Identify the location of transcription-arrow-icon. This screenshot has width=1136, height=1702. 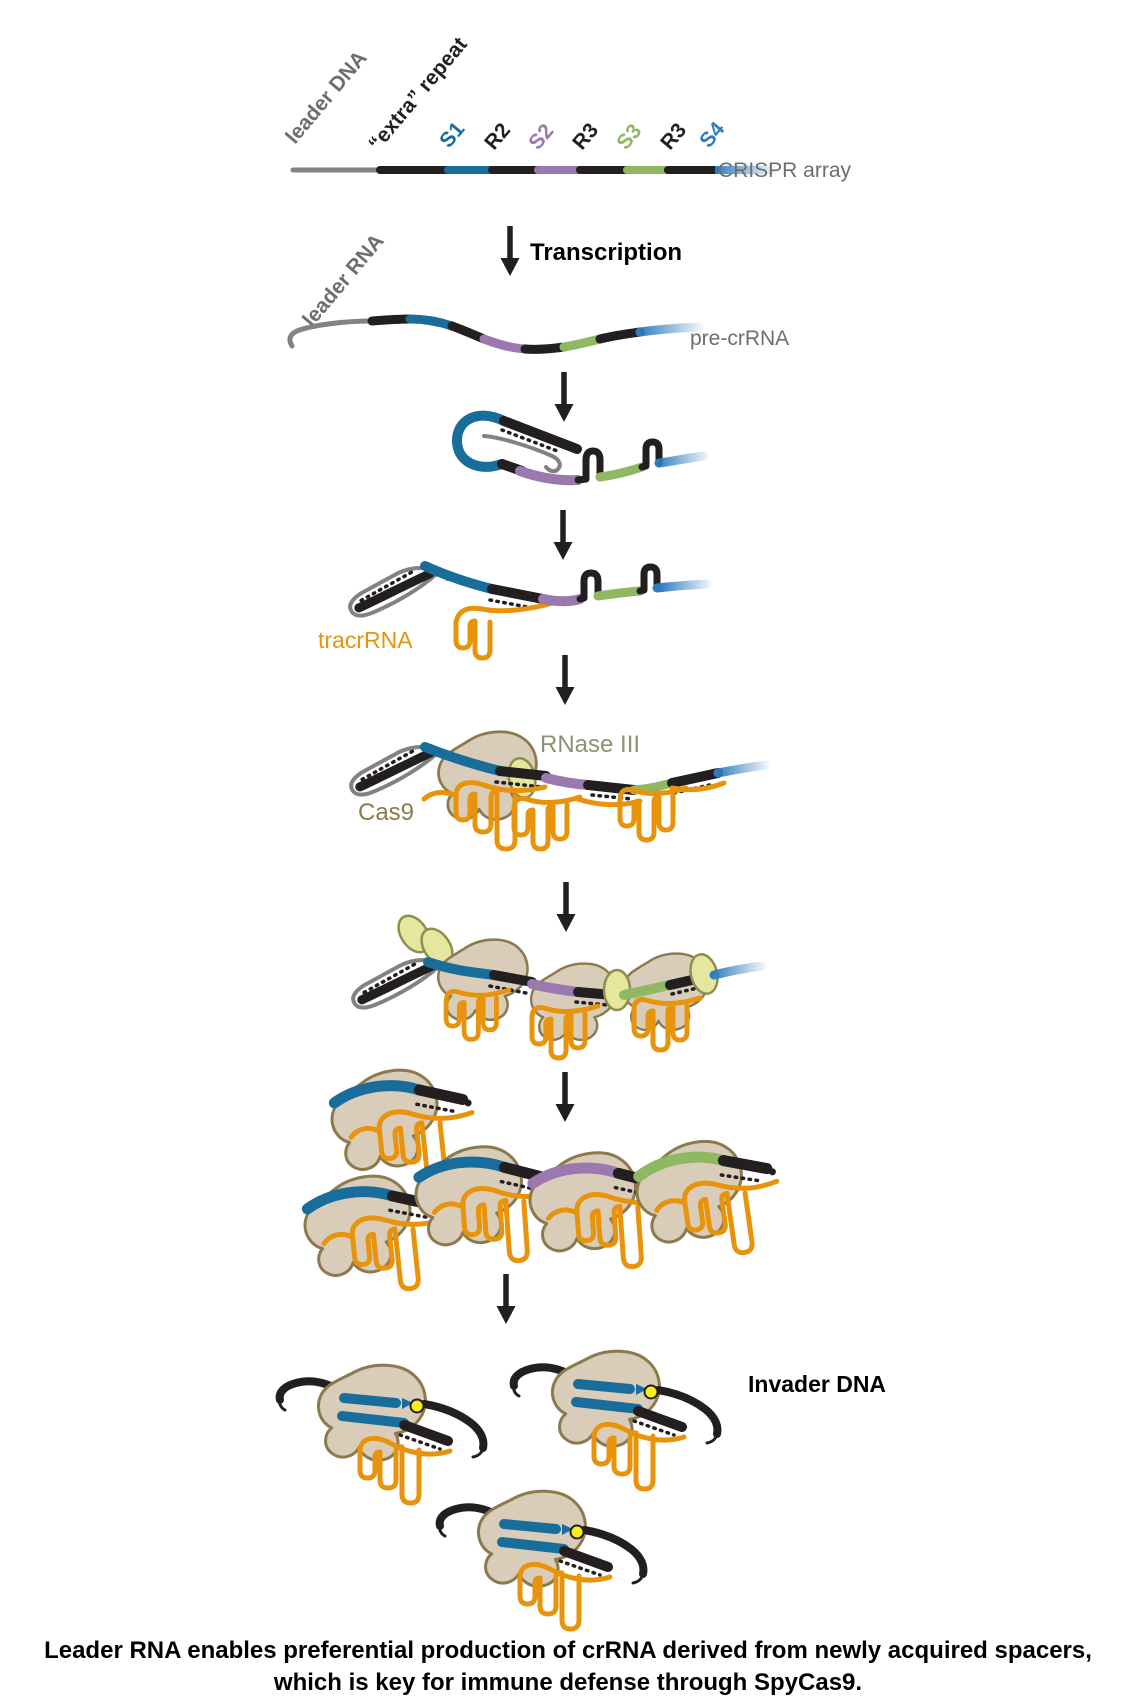
(510, 251).